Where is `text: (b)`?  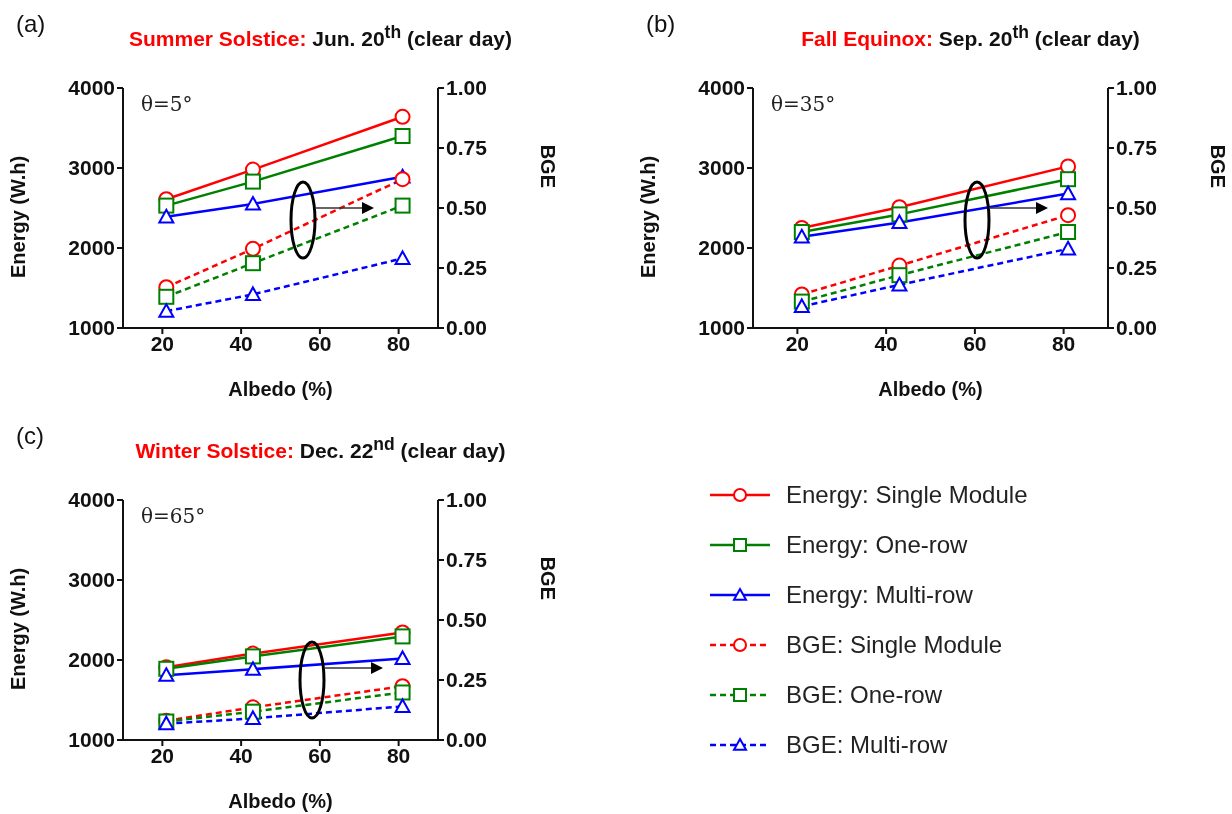 text: (b) is located at coordinates (661, 24).